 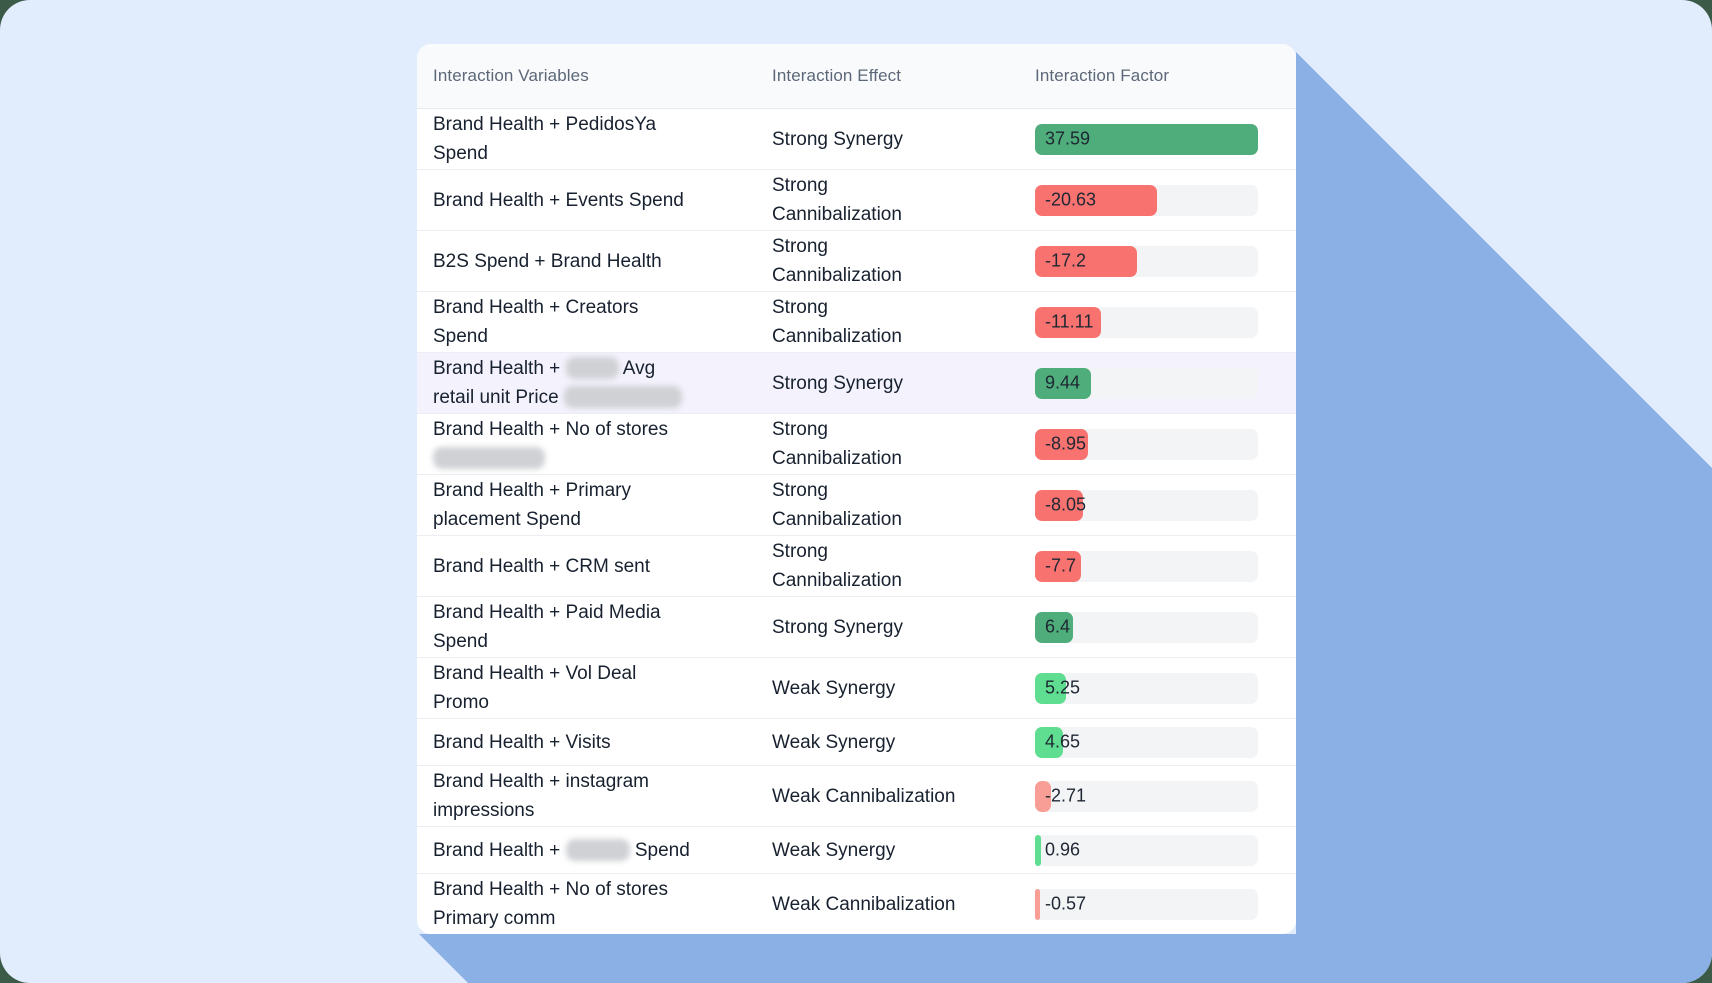 What do you see at coordinates (1066, 795) in the screenshot?
I see `factor-value: -2.71` at bounding box center [1066, 795].